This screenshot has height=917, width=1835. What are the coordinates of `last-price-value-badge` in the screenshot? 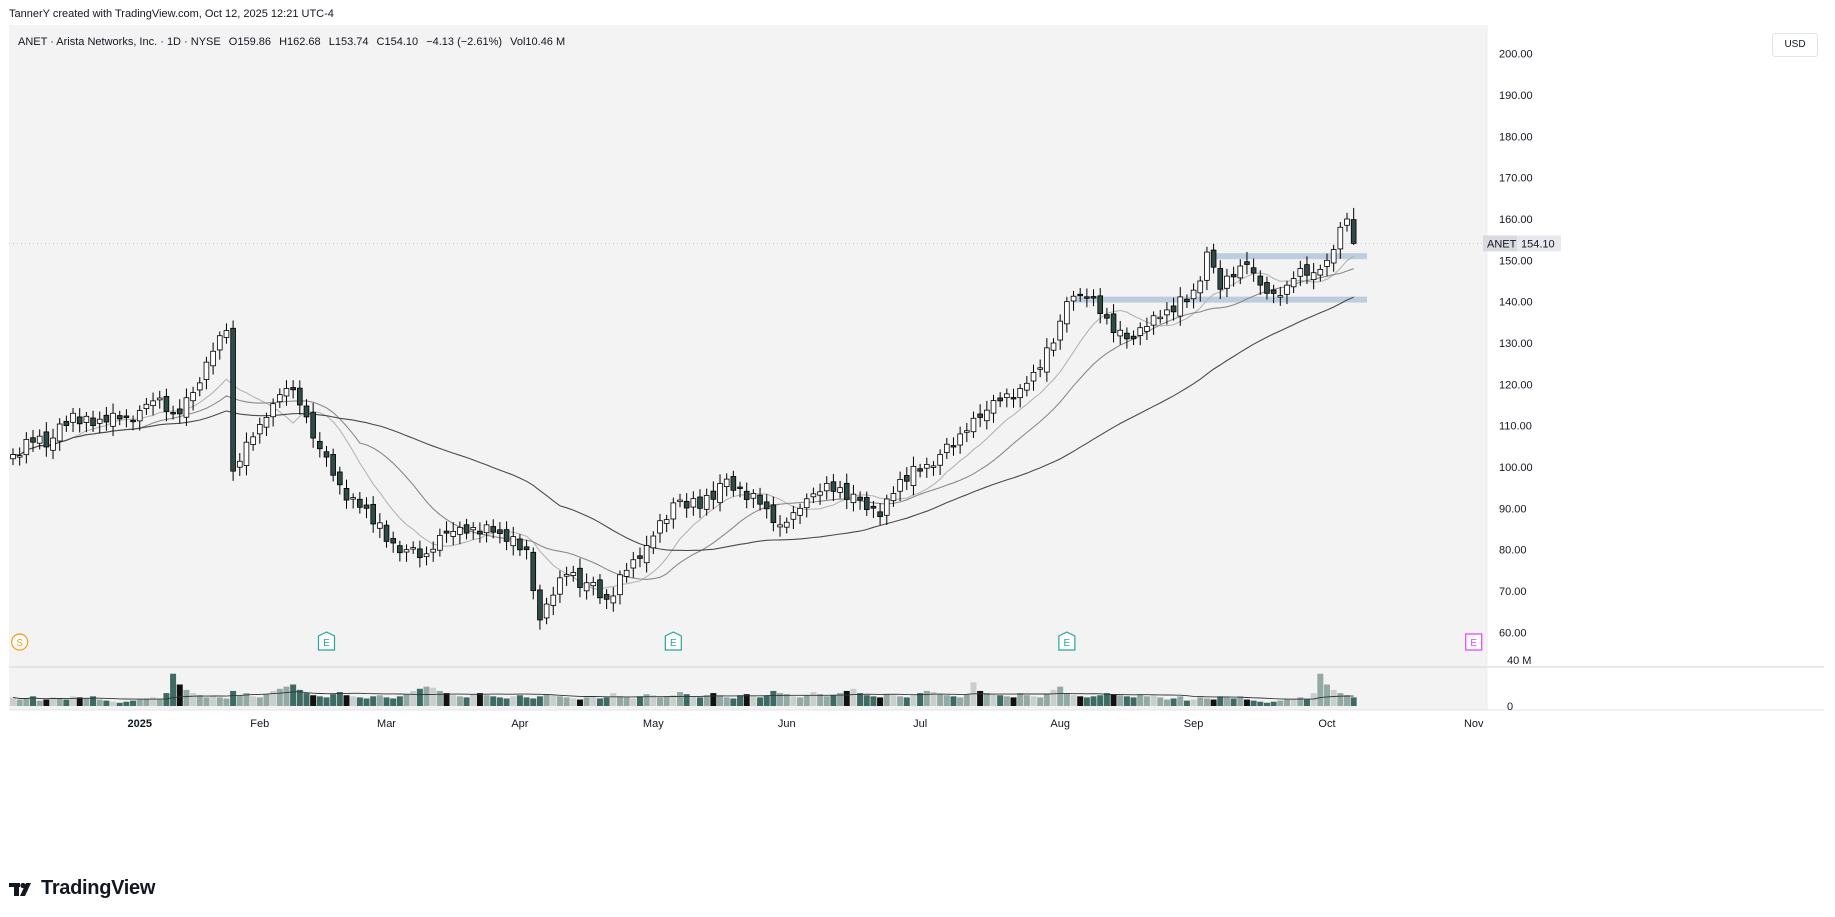 It's located at (1539, 243).